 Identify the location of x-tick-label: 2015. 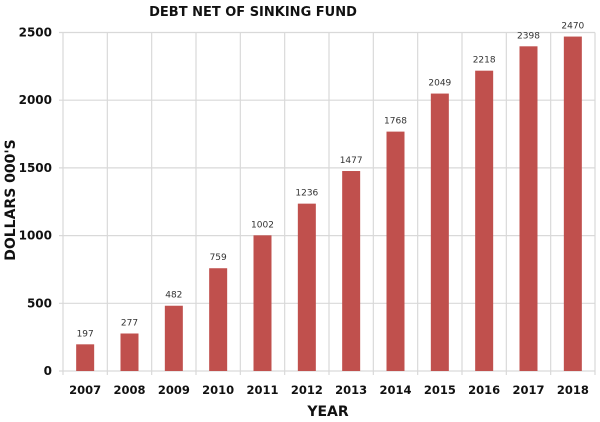
(440, 390).